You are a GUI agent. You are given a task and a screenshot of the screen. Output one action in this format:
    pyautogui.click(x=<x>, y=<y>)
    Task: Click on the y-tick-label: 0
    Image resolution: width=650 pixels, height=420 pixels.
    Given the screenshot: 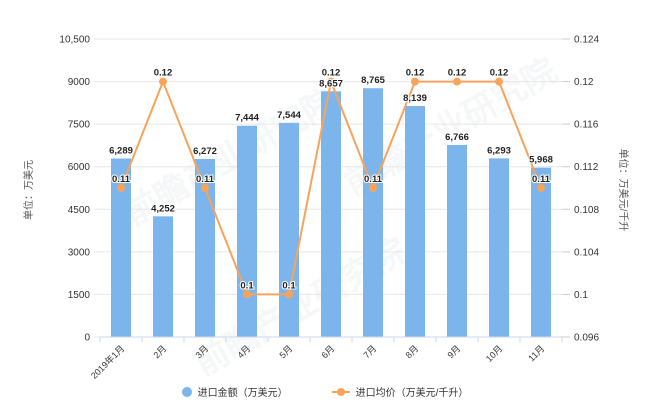 What is the action you would take?
    pyautogui.click(x=87, y=338)
    